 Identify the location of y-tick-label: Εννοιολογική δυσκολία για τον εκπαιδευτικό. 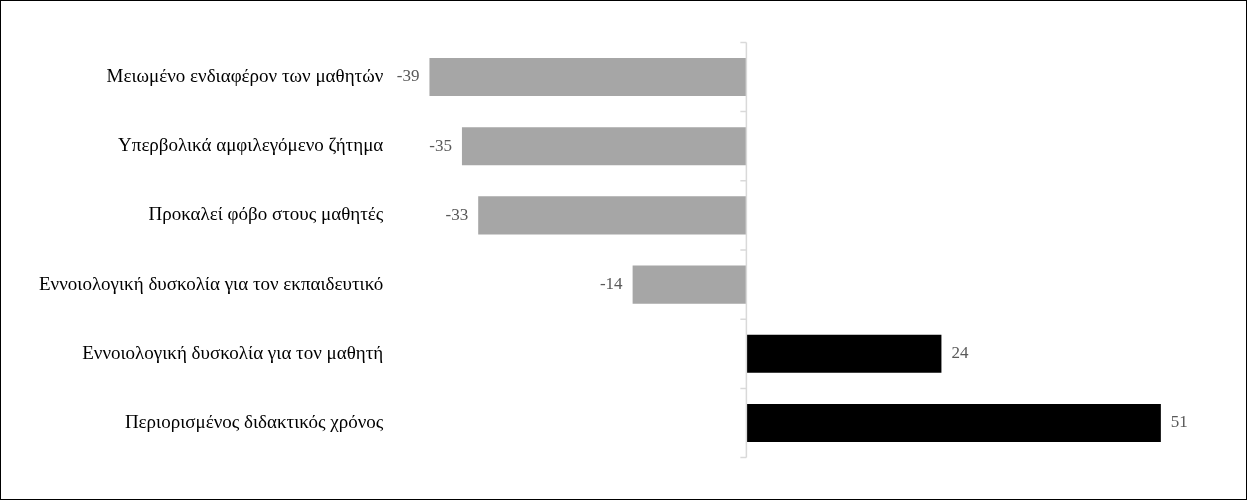
(211, 283).